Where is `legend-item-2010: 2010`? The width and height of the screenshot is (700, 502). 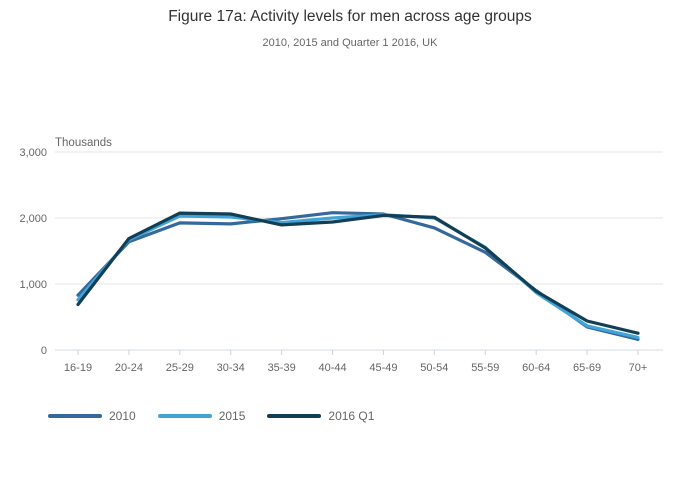 legend-item-2010: 2010 is located at coordinates (92, 416).